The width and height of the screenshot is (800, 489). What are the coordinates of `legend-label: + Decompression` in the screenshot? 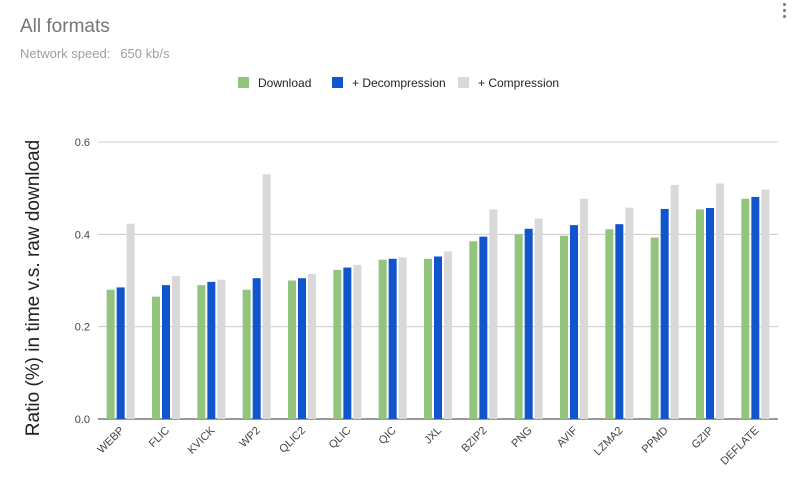 It's located at (399, 83).